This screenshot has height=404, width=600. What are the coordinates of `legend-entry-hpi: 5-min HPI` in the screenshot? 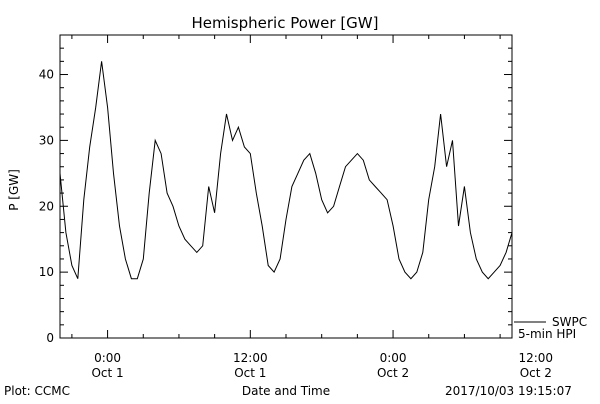 It's located at (547, 334).